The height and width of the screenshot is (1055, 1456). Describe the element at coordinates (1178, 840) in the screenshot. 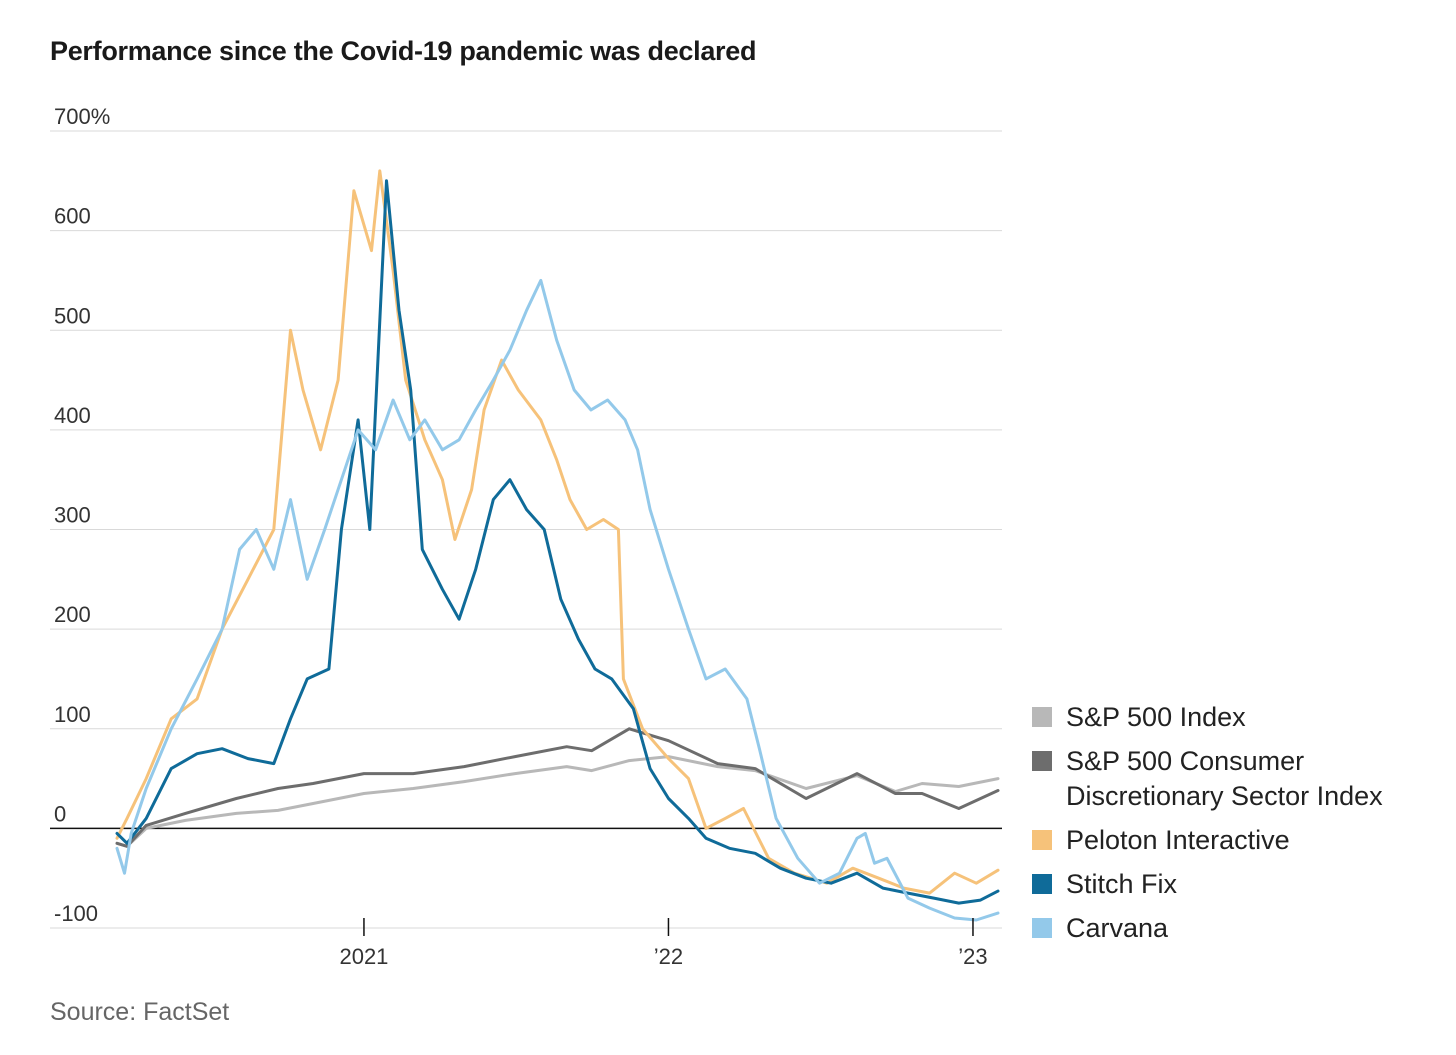

I see `legend-label: Peloton Interactive` at that location.